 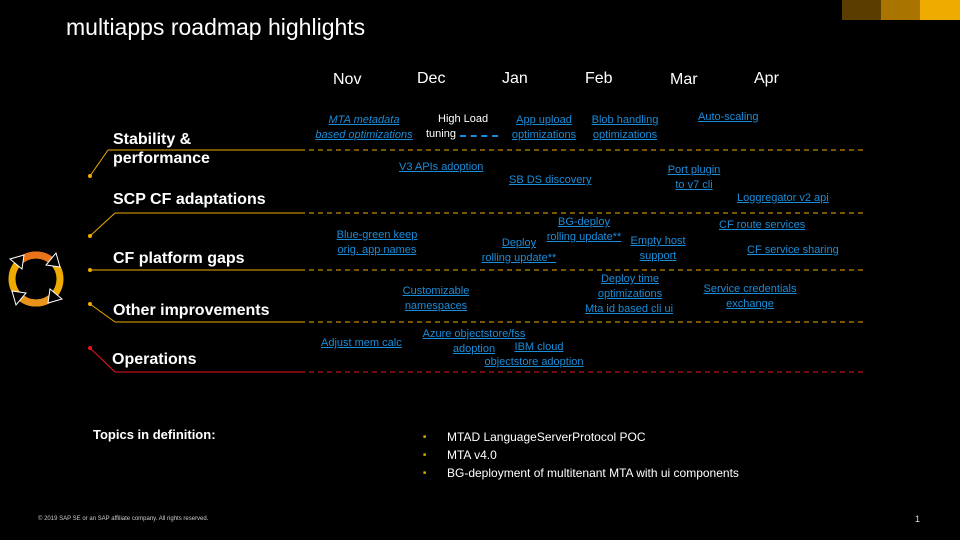 I want to click on brand-bar-dark, so click(x=861, y=10).